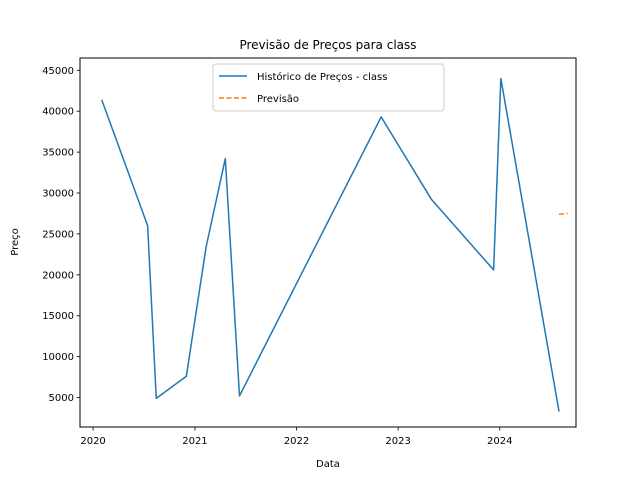  I want to click on y-tick-label-0: 5000, so click(61, 398).